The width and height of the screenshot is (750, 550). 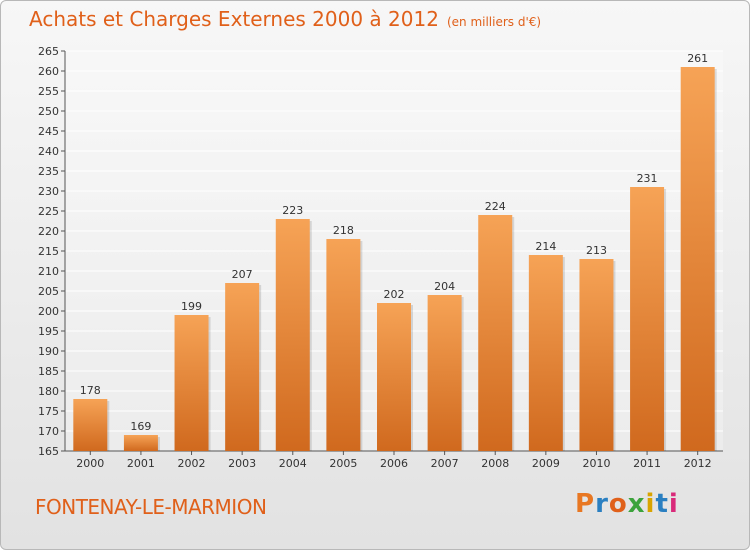 What do you see at coordinates (546, 463) in the screenshot?
I see `x-tick-label: 2009` at bounding box center [546, 463].